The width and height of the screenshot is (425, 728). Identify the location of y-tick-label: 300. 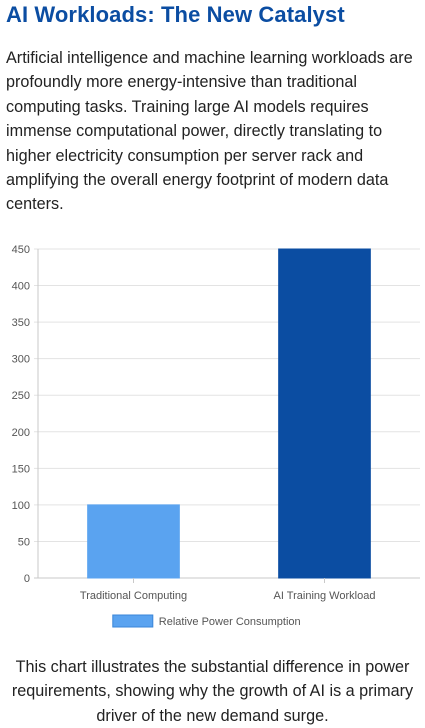
(21, 360).